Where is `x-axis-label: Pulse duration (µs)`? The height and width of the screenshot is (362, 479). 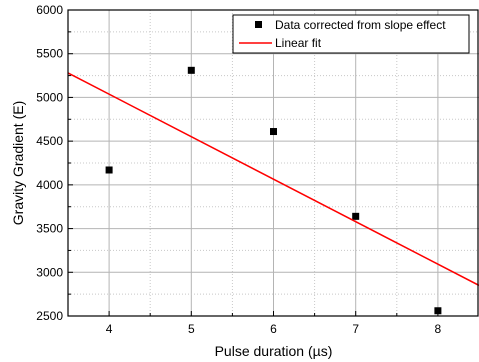 x-axis-label: Pulse duration (µs) is located at coordinates (274, 351).